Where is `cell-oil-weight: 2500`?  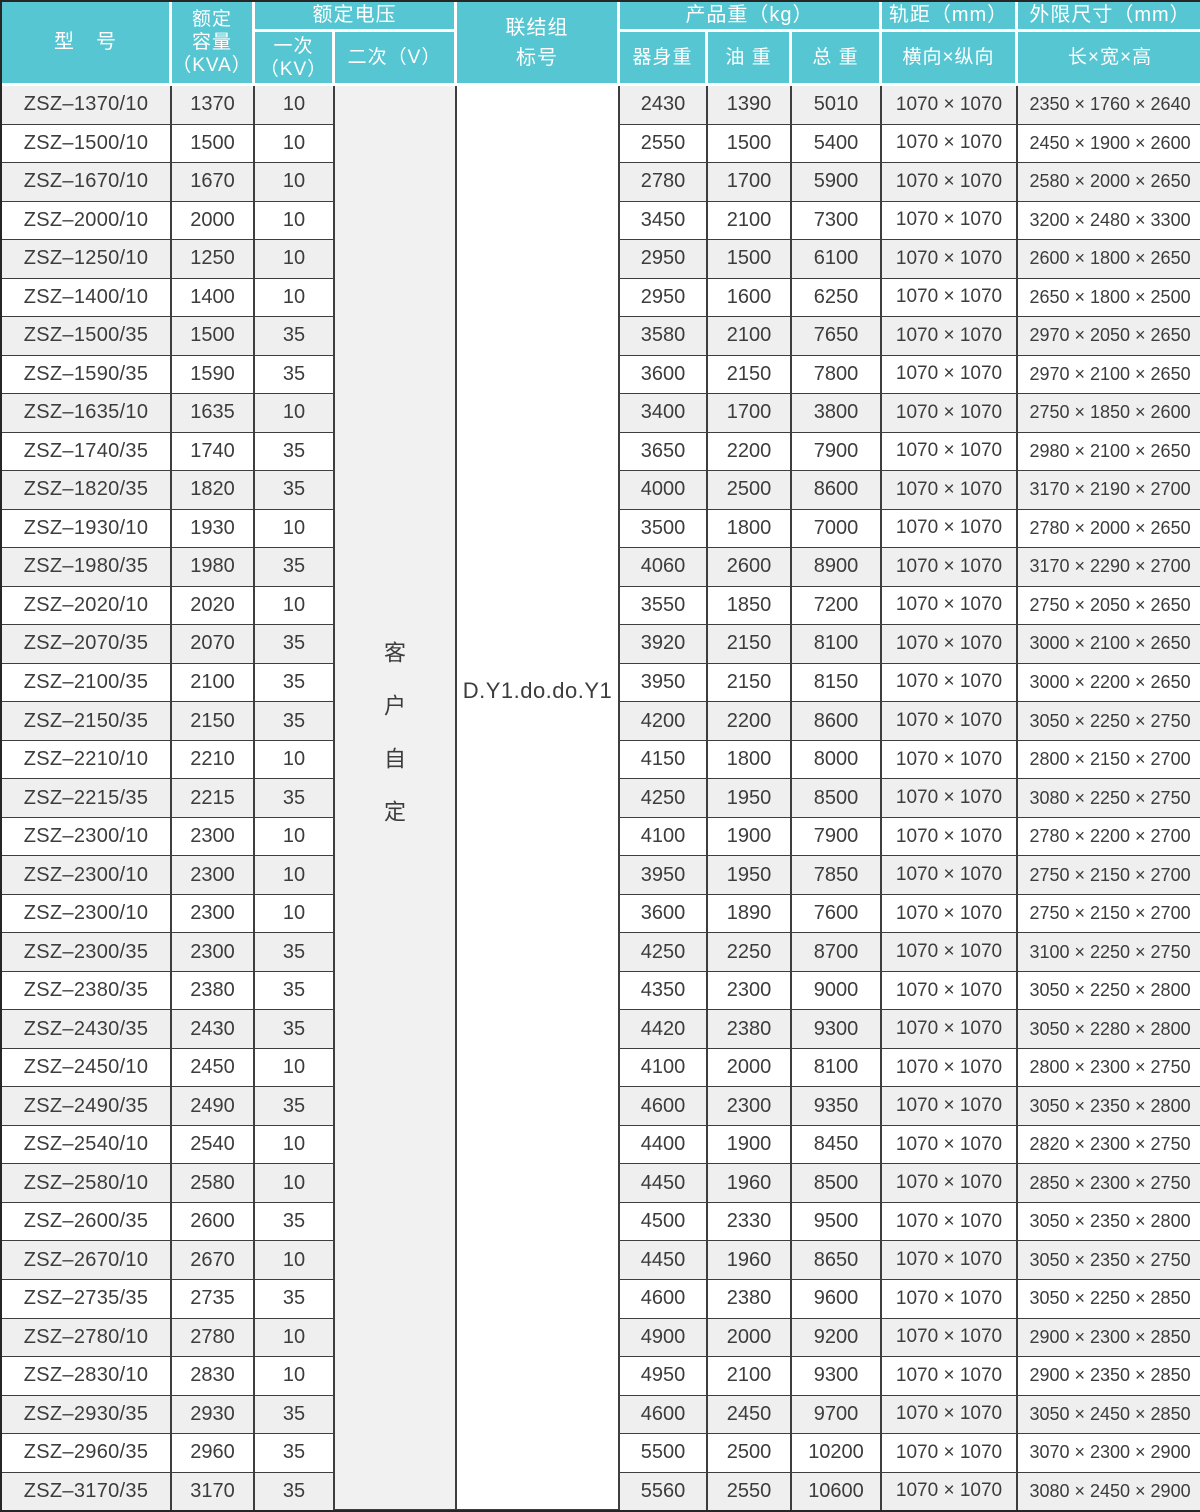 cell-oil-weight: 2500 is located at coordinates (750, 1453).